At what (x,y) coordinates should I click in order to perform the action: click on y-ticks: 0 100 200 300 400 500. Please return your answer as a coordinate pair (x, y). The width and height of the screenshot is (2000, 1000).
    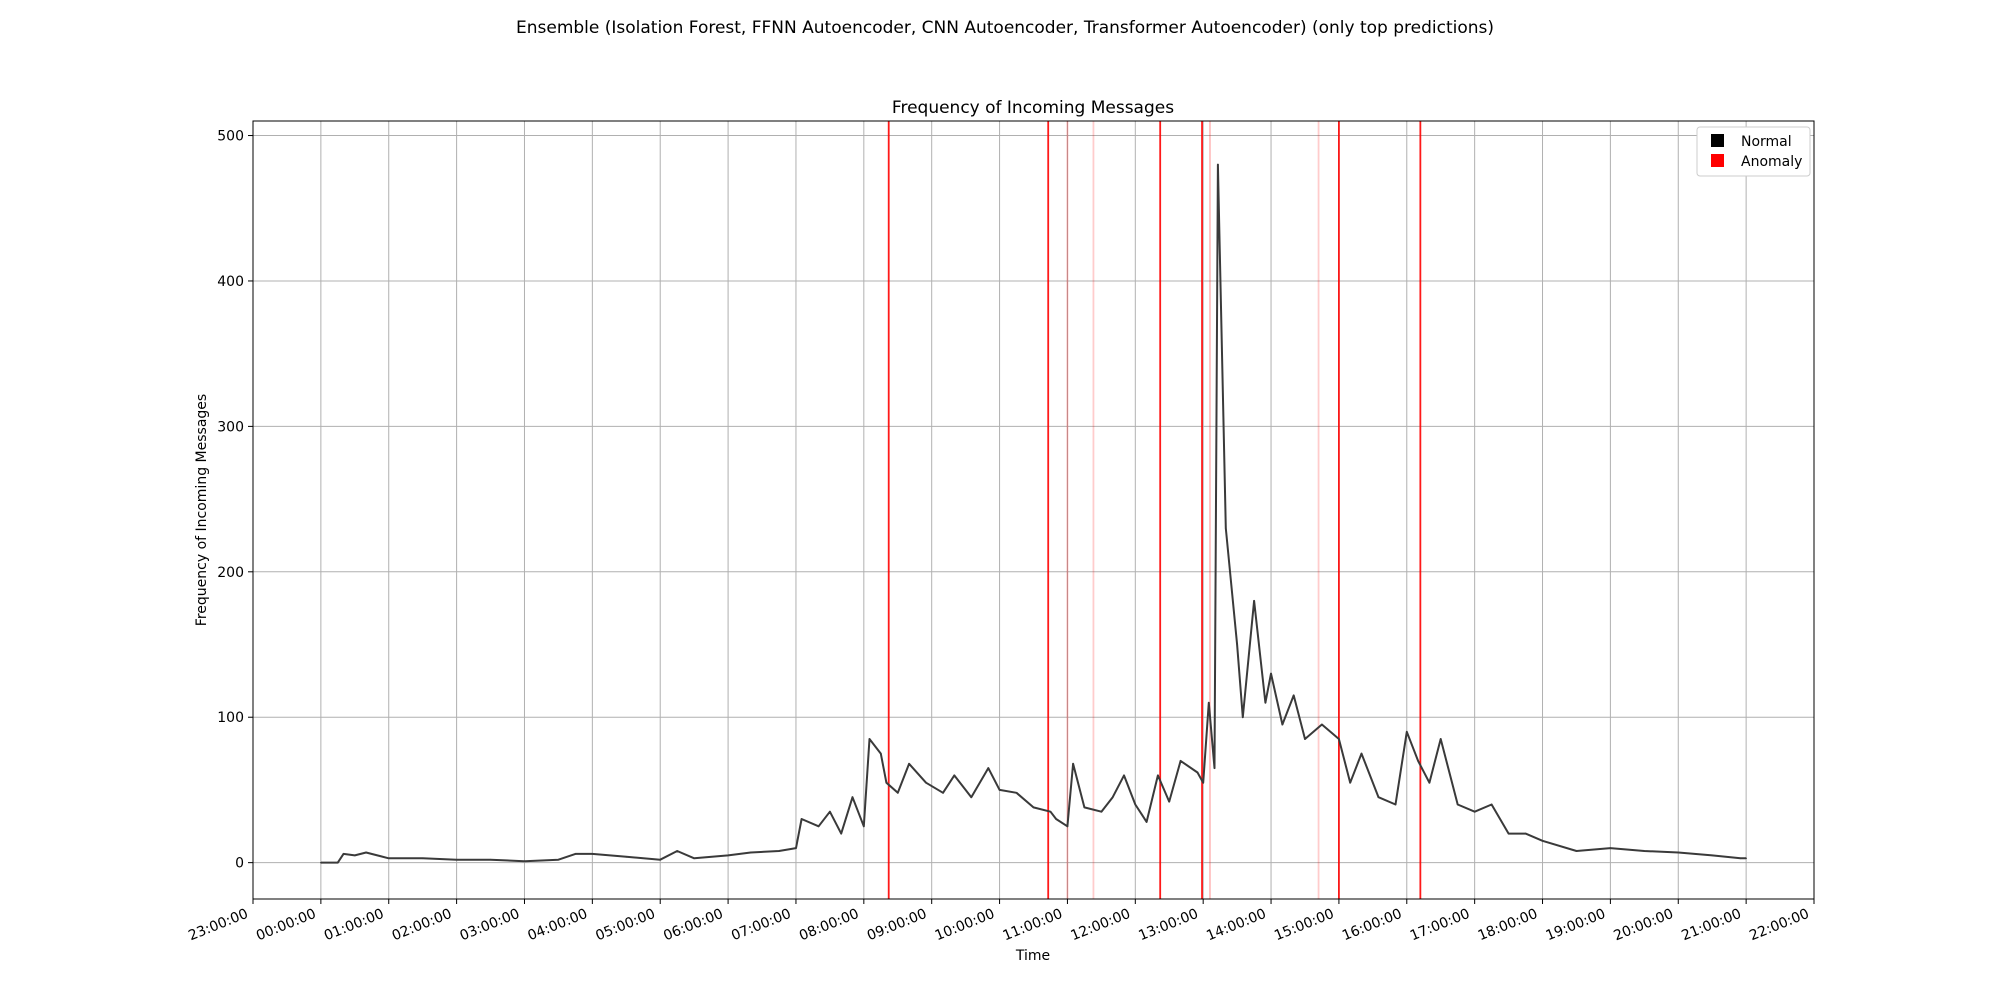
    Looking at the image, I should click on (235, 500).